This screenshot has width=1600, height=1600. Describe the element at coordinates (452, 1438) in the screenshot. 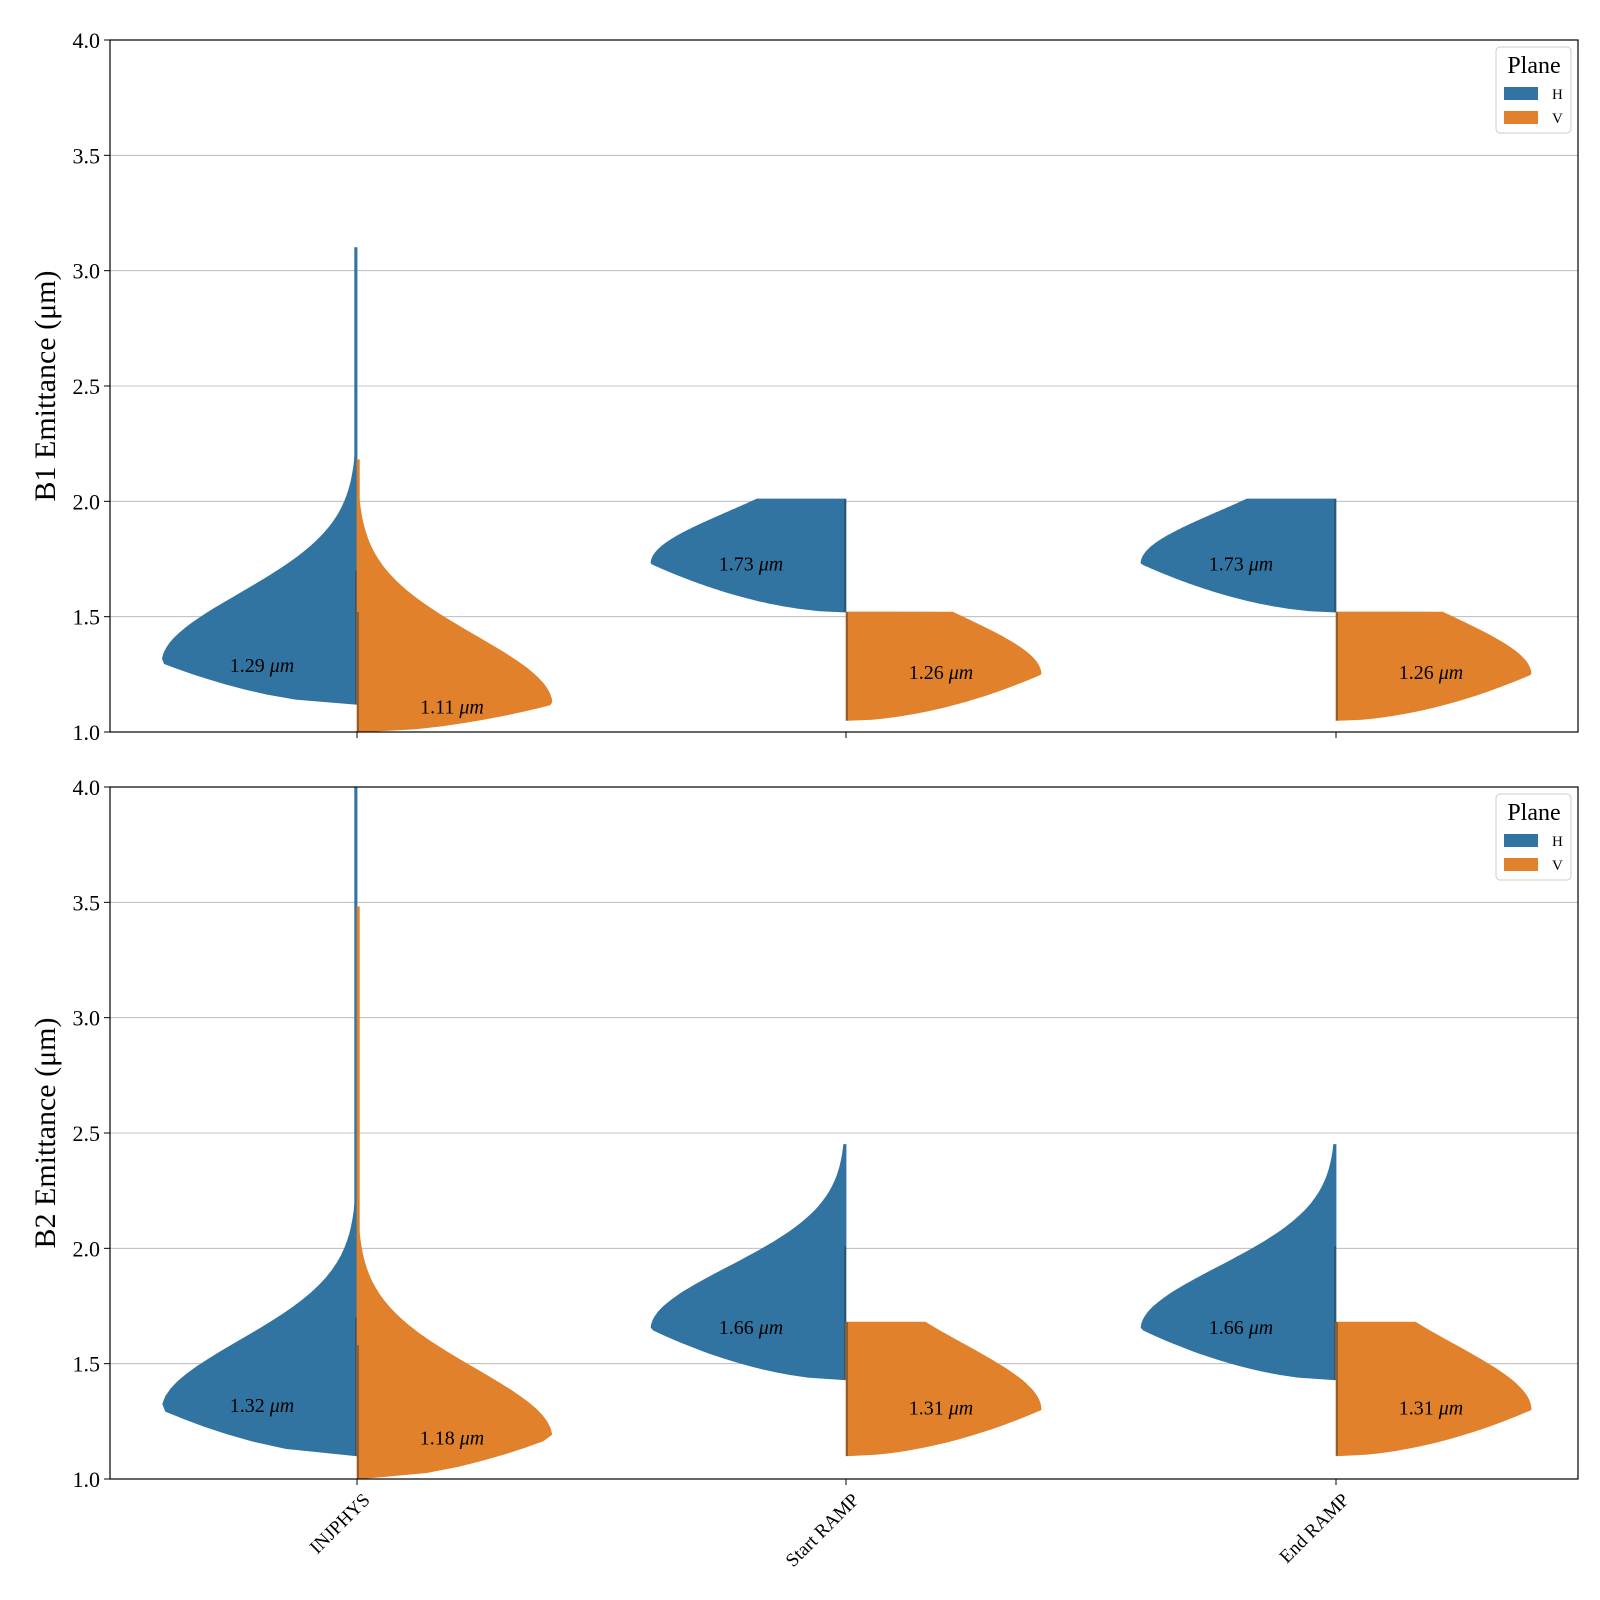

I see `median-annotation: 1.18 μm` at that location.